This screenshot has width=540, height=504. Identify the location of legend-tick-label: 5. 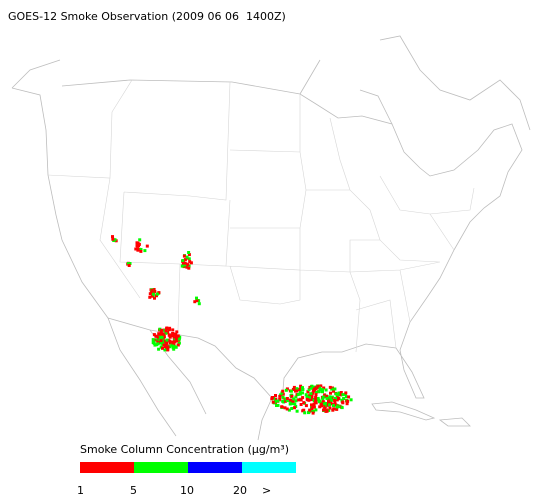
(133, 490).